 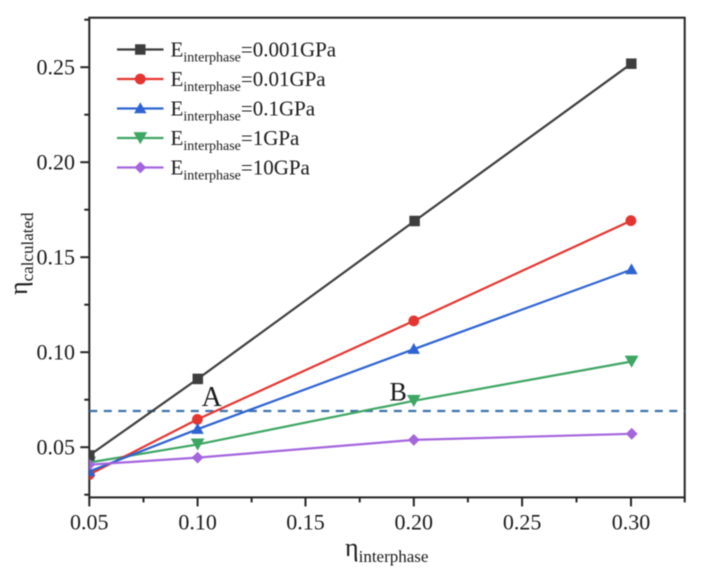 I want to click on svg-text: Einterphase=0.01GPa, so click(x=249, y=81).